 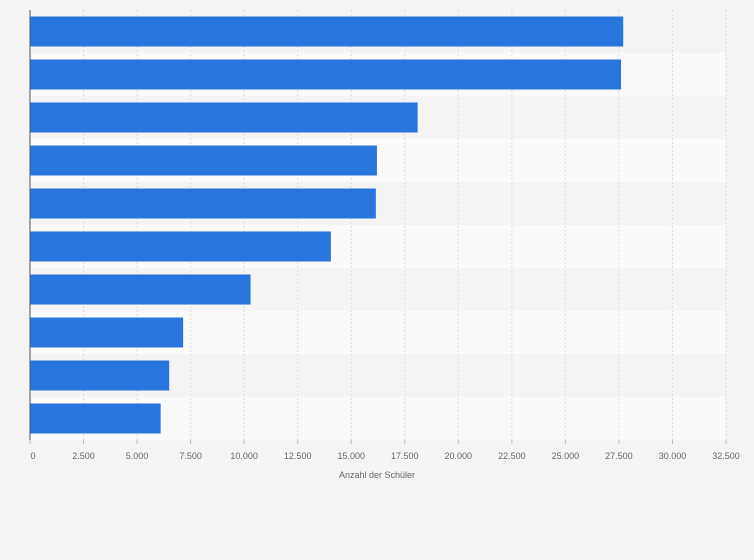 What do you see at coordinates (83, 456) in the screenshot?
I see `x-tick-label: 2.500` at bounding box center [83, 456].